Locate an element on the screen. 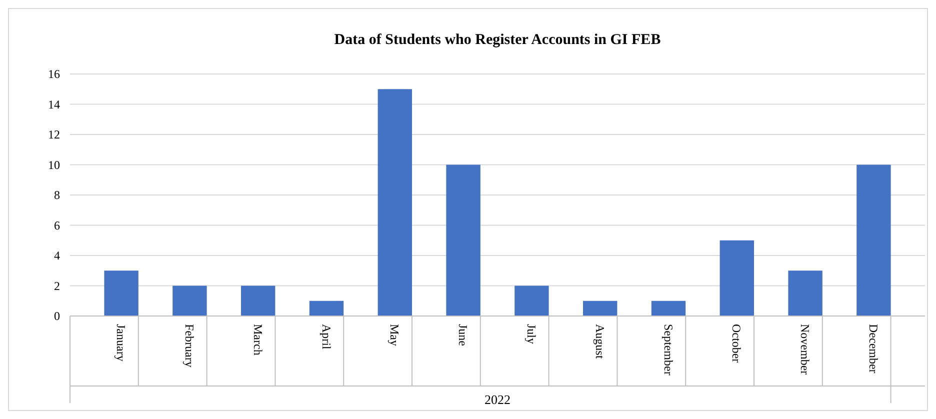  y-tick-label: 16 is located at coordinates (54, 74).